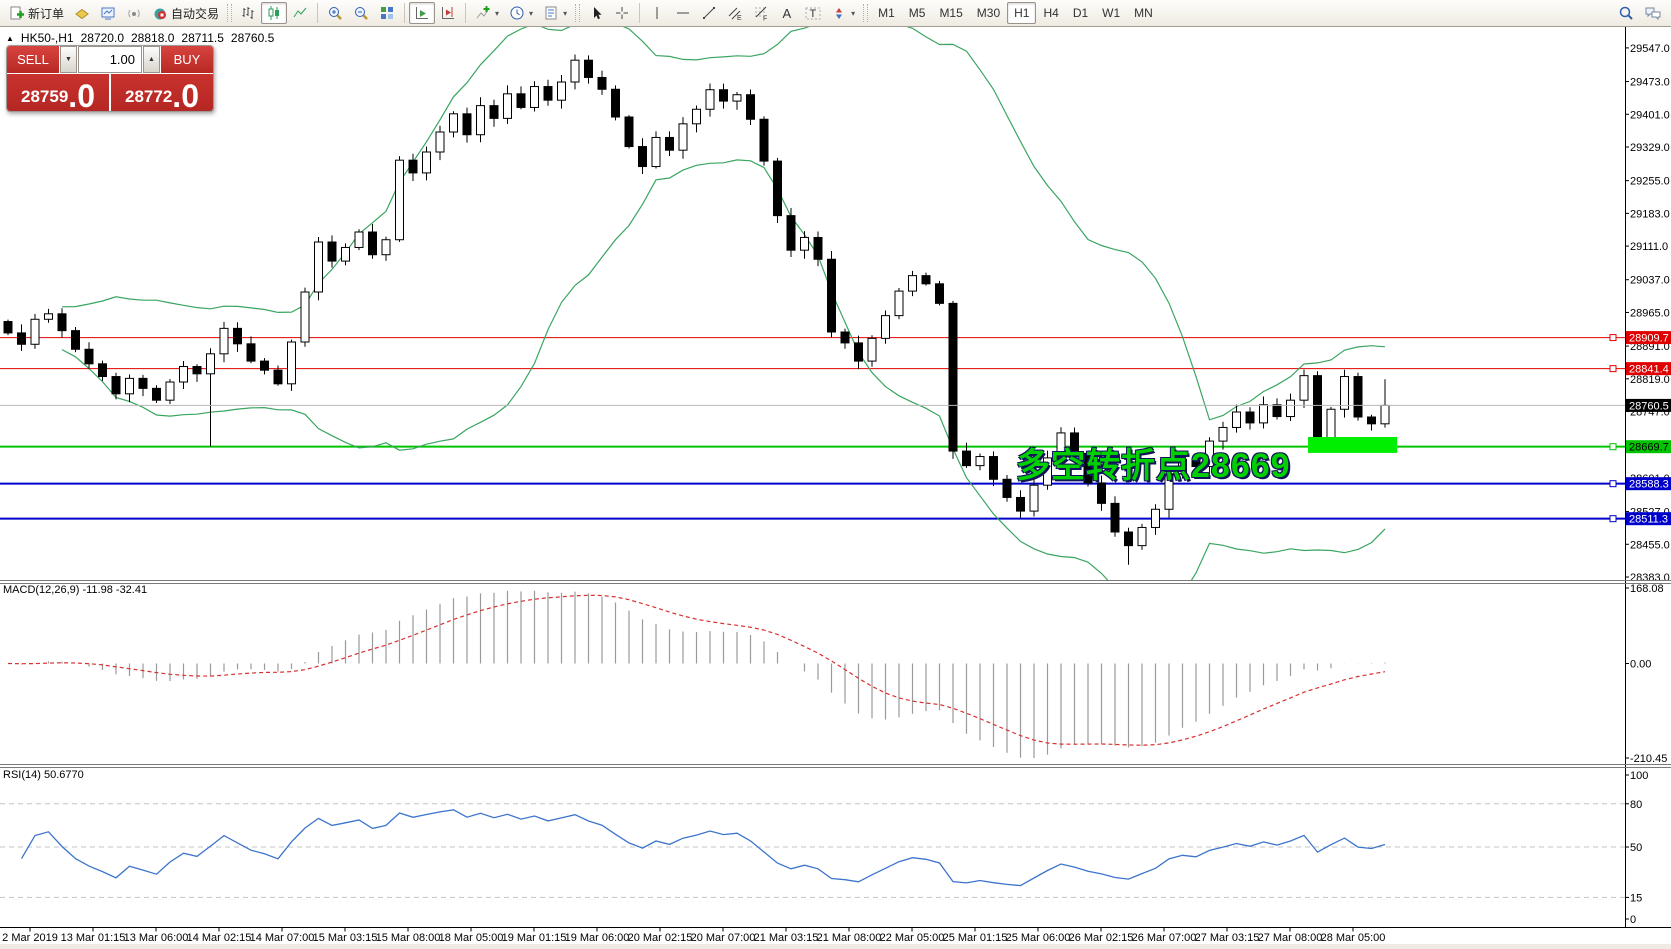 The height and width of the screenshot is (949, 1671). What do you see at coordinates (151, 59) in the screenshot?
I see `volume-increase-button: ▲` at bounding box center [151, 59].